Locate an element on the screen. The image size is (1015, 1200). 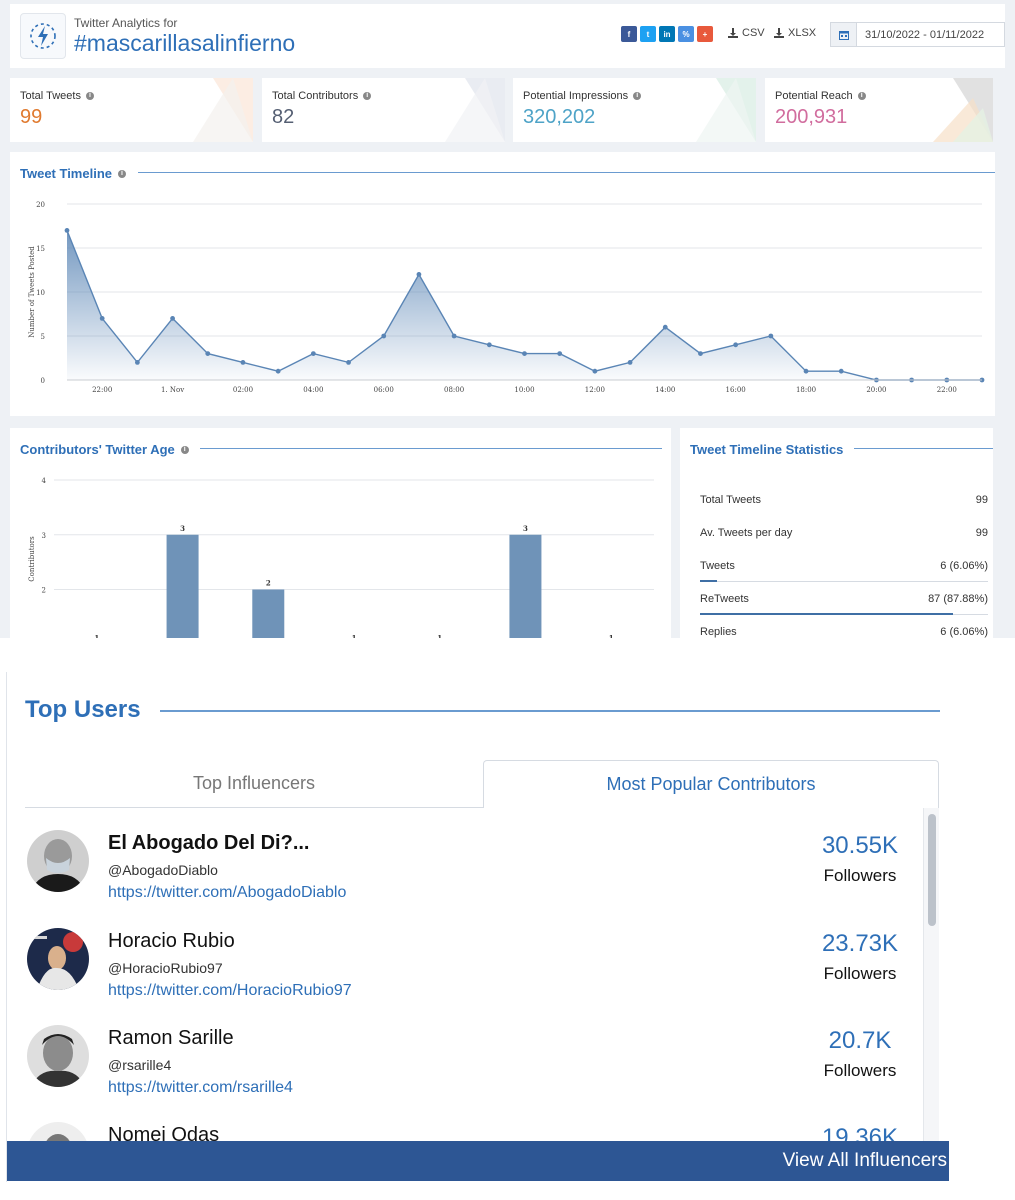
date-range-value: 31/10/2022 - 01/11/2022 is located at coordinates (925, 34).